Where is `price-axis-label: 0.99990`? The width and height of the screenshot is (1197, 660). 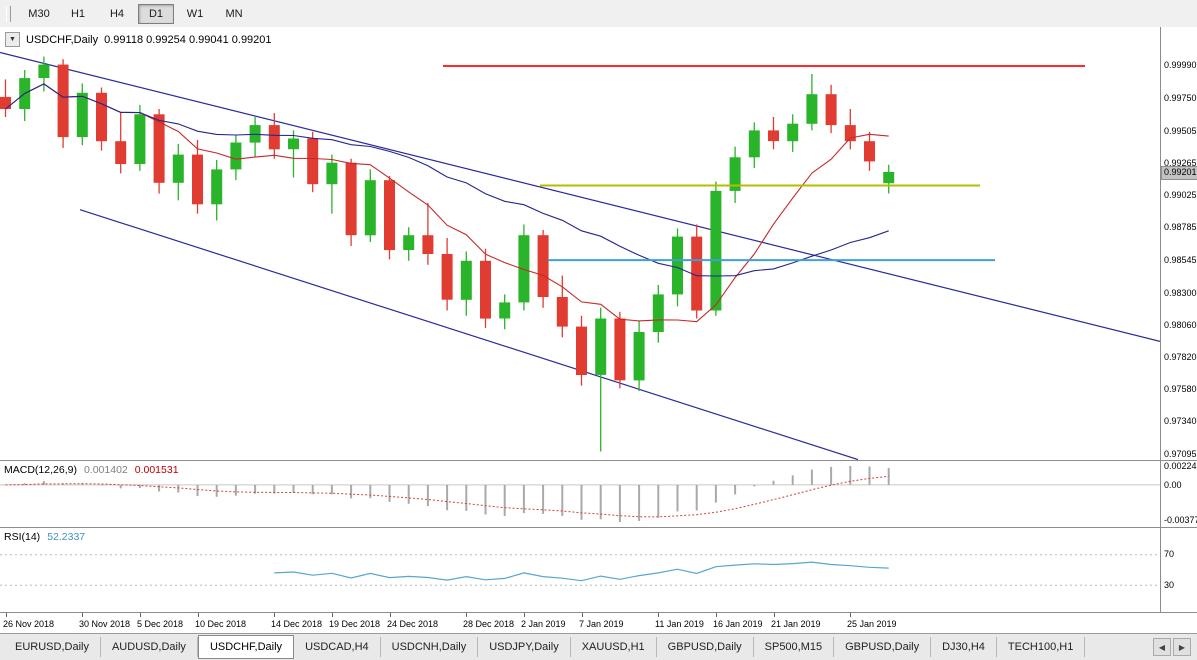
price-axis-label: 0.99990 is located at coordinates (1180, 65).